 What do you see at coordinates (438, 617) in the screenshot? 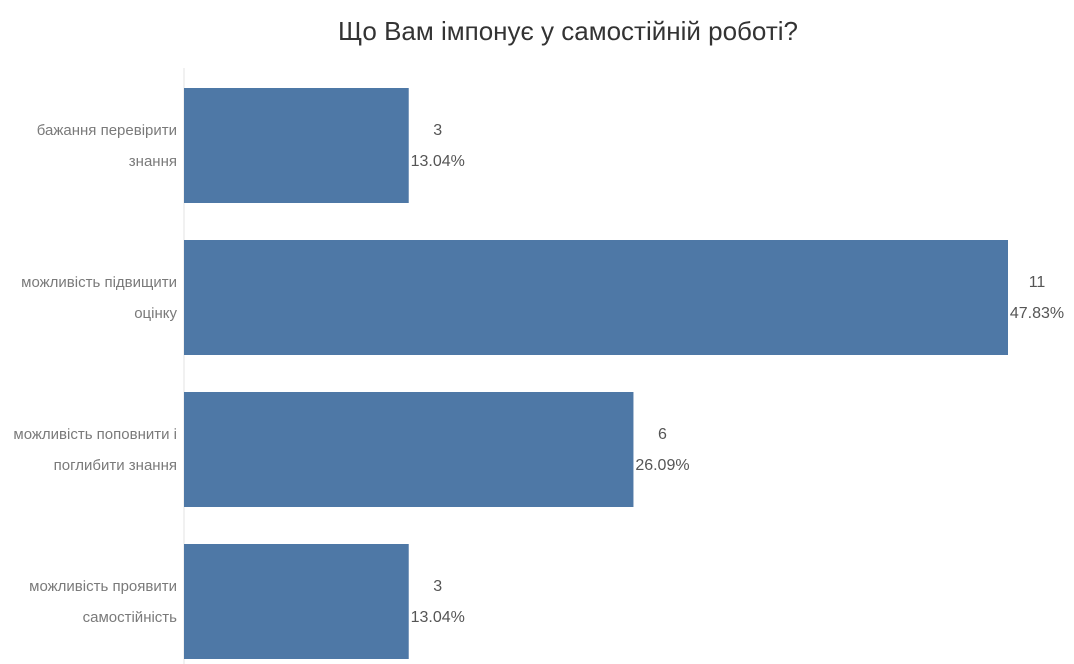
I see `percent-label-4: 13.04%` at bounding box center [438, 617].